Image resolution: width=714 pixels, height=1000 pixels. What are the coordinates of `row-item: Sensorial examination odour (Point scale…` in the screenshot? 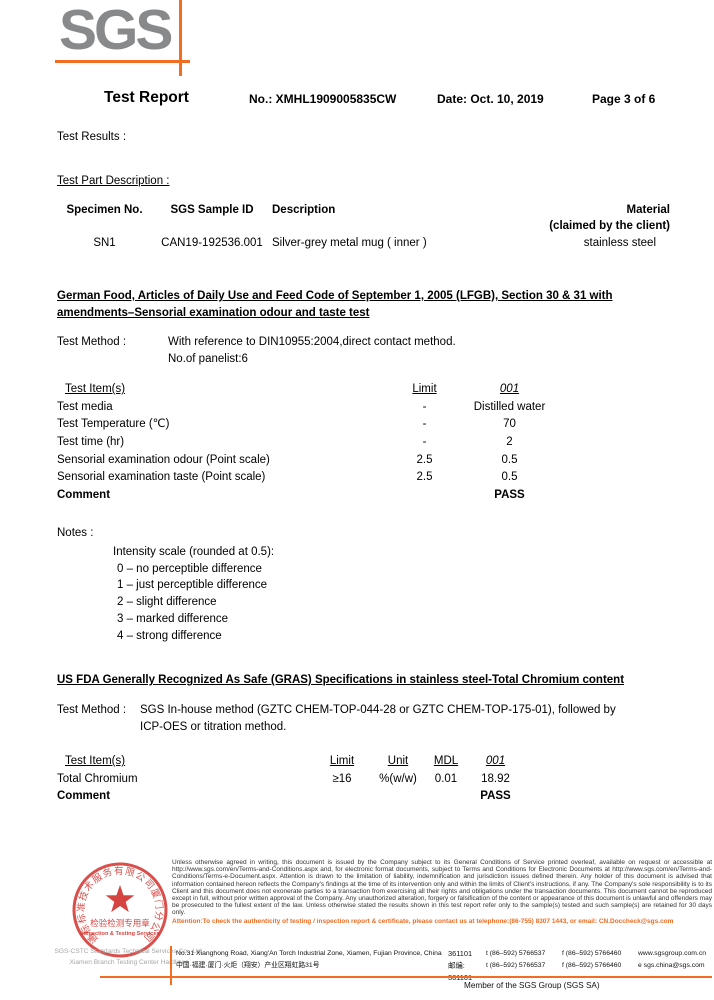 It's located at (163, 459).